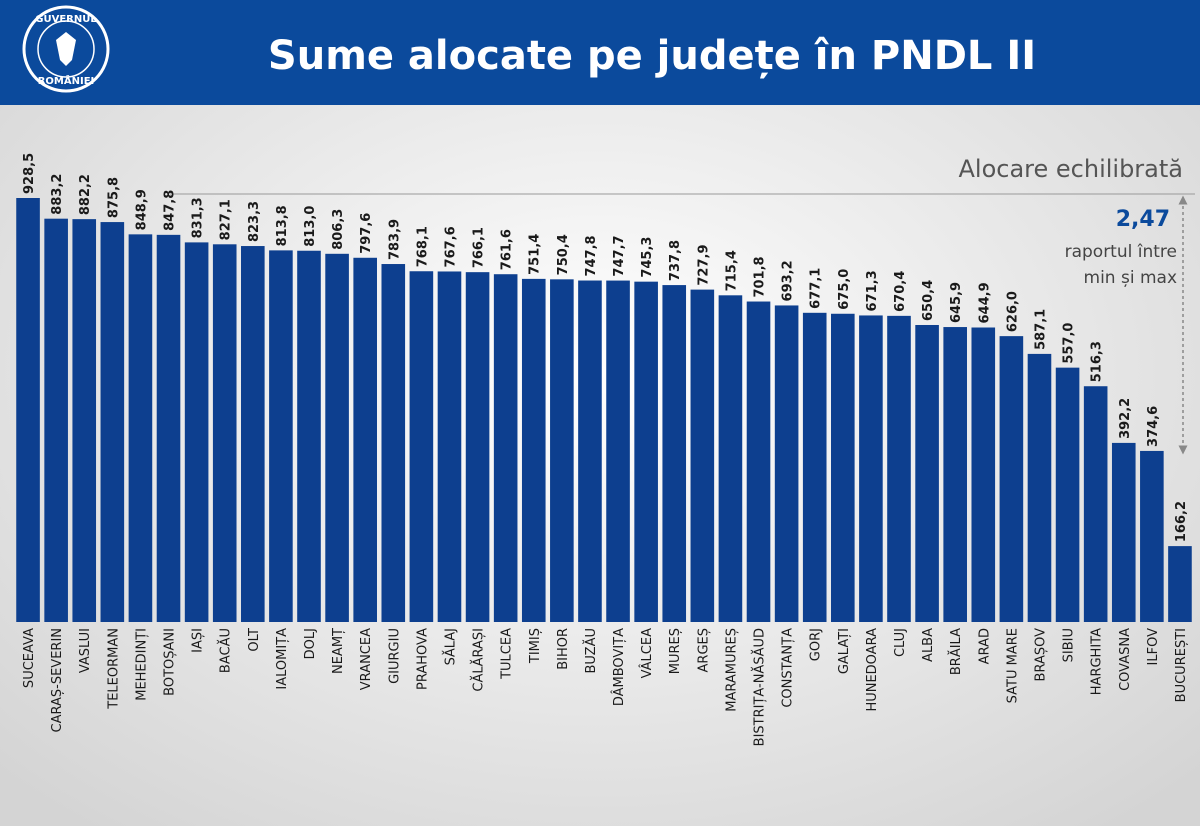 The height and width of the screenshot is (826, 1200). What do you see at coordinates (507, 654) in the screenshot?
I see `x-tick-label: TULCEA` at bounding box center [507, 654].